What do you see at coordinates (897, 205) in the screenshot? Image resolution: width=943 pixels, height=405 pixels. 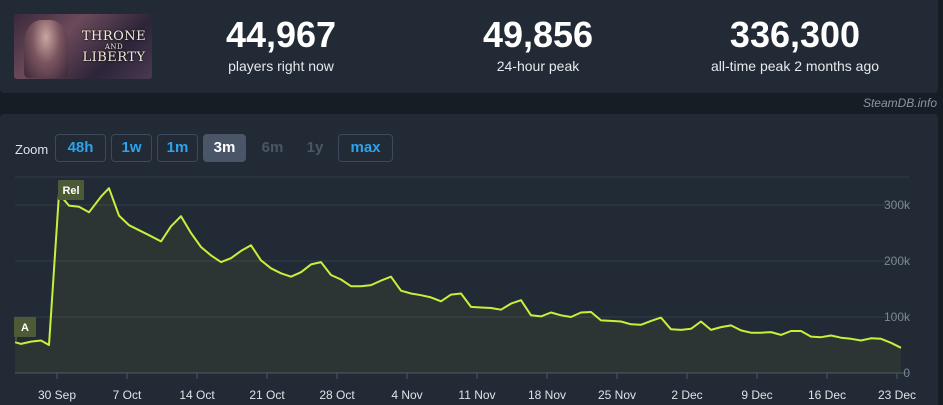 I see `y-tick-label: 300k` at bounding box center [897, 205].